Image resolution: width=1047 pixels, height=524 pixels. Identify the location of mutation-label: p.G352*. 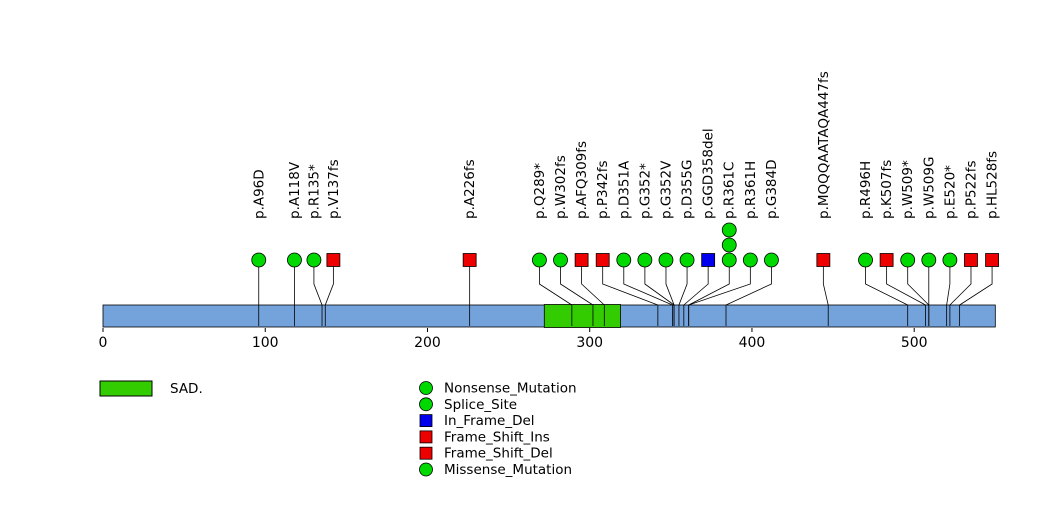
(645, 191).